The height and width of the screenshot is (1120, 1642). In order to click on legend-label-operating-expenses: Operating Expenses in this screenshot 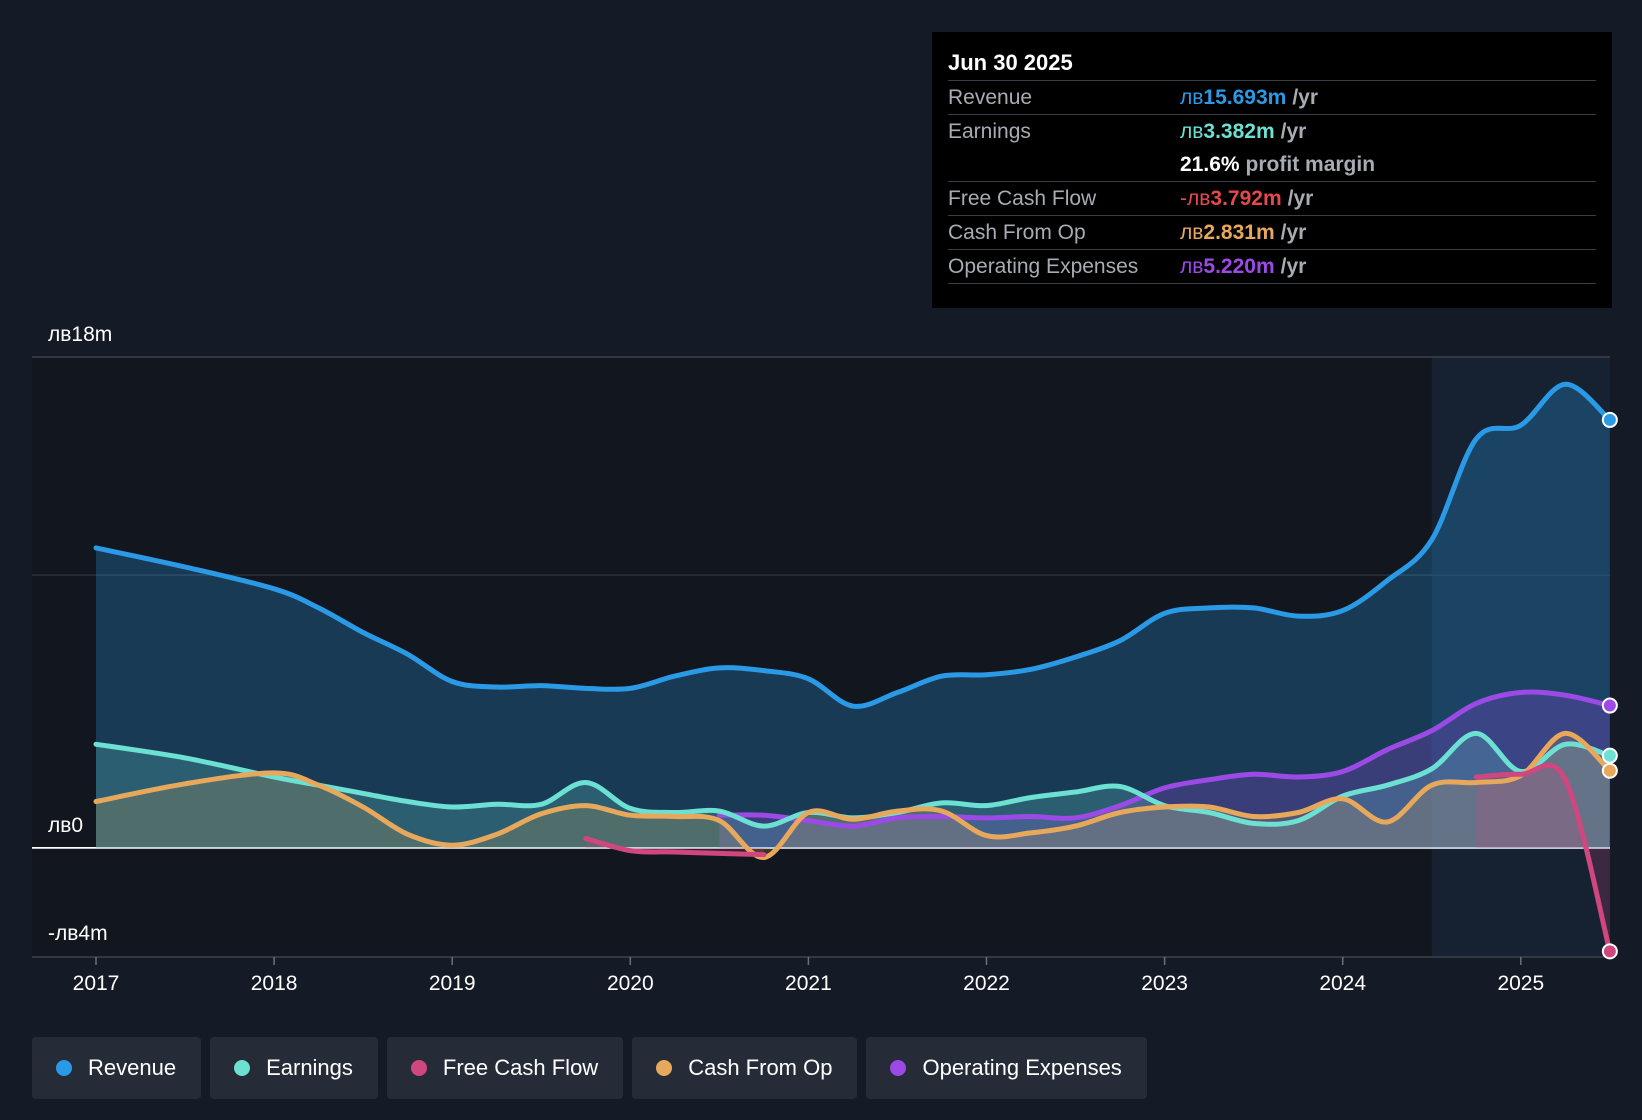, I will do `click(1022, 1067)`.